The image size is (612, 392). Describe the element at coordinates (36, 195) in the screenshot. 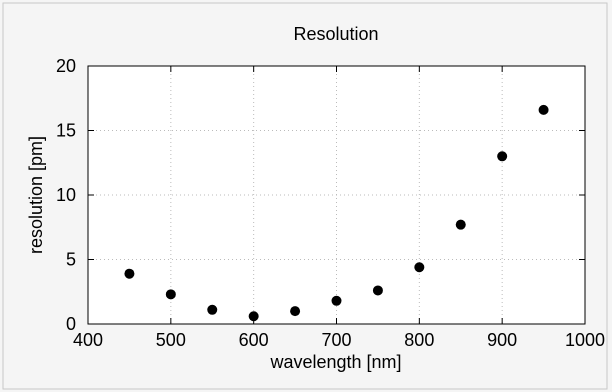

I see `y-axis-label: resolution [pm]` at that location.